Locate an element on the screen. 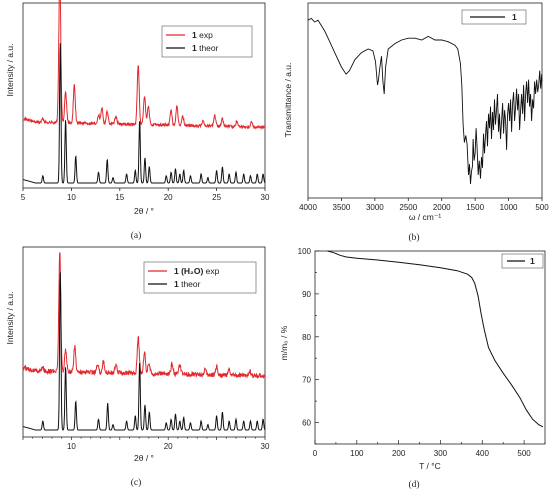 Image resolution: width=550 pixels, height=492 pixels. x-tick-label: 2000 is located at coordinates (442, 207).